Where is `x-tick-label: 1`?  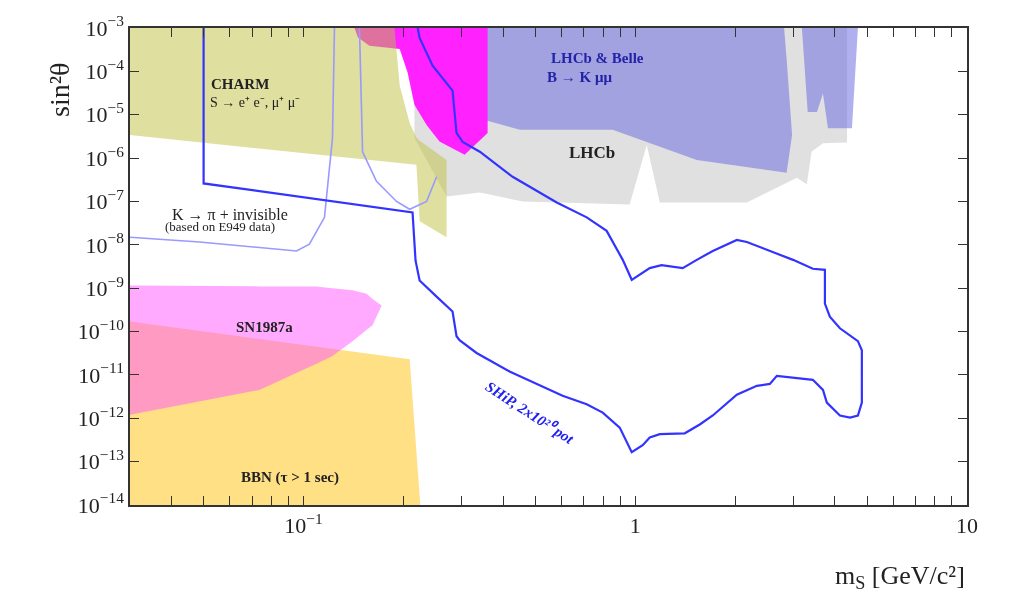
x-tick-label: 1 is located at coordinates (635, 526).